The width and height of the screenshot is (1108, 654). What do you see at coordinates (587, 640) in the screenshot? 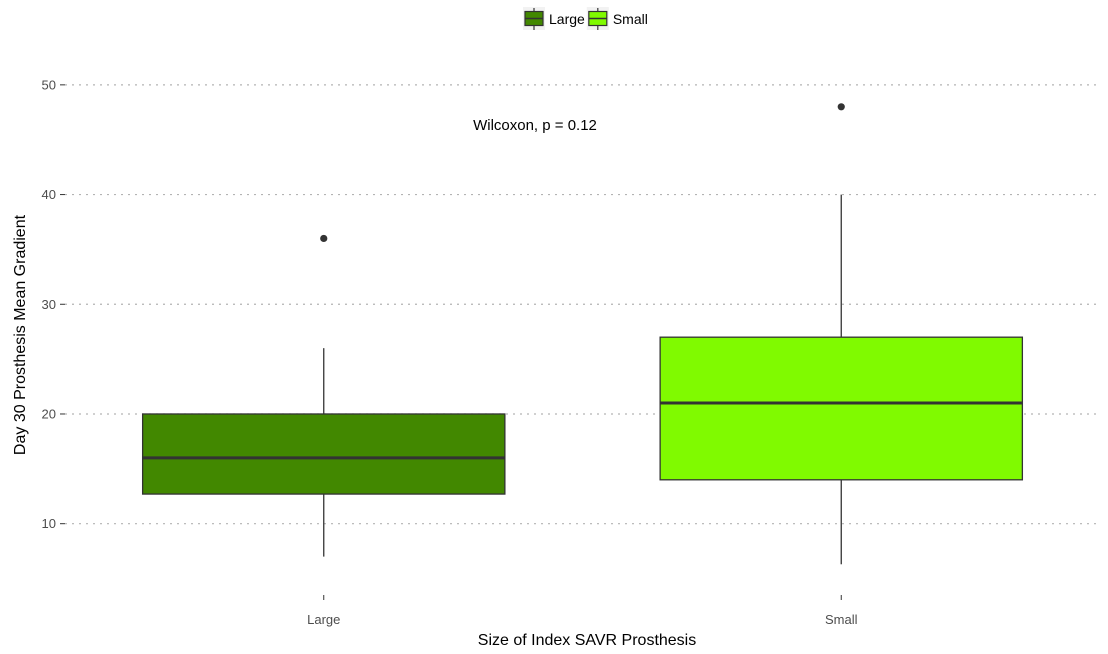
I see `x-axis-title: Size of Index SAVR Prosthesis` at bounding box center [587, 640].